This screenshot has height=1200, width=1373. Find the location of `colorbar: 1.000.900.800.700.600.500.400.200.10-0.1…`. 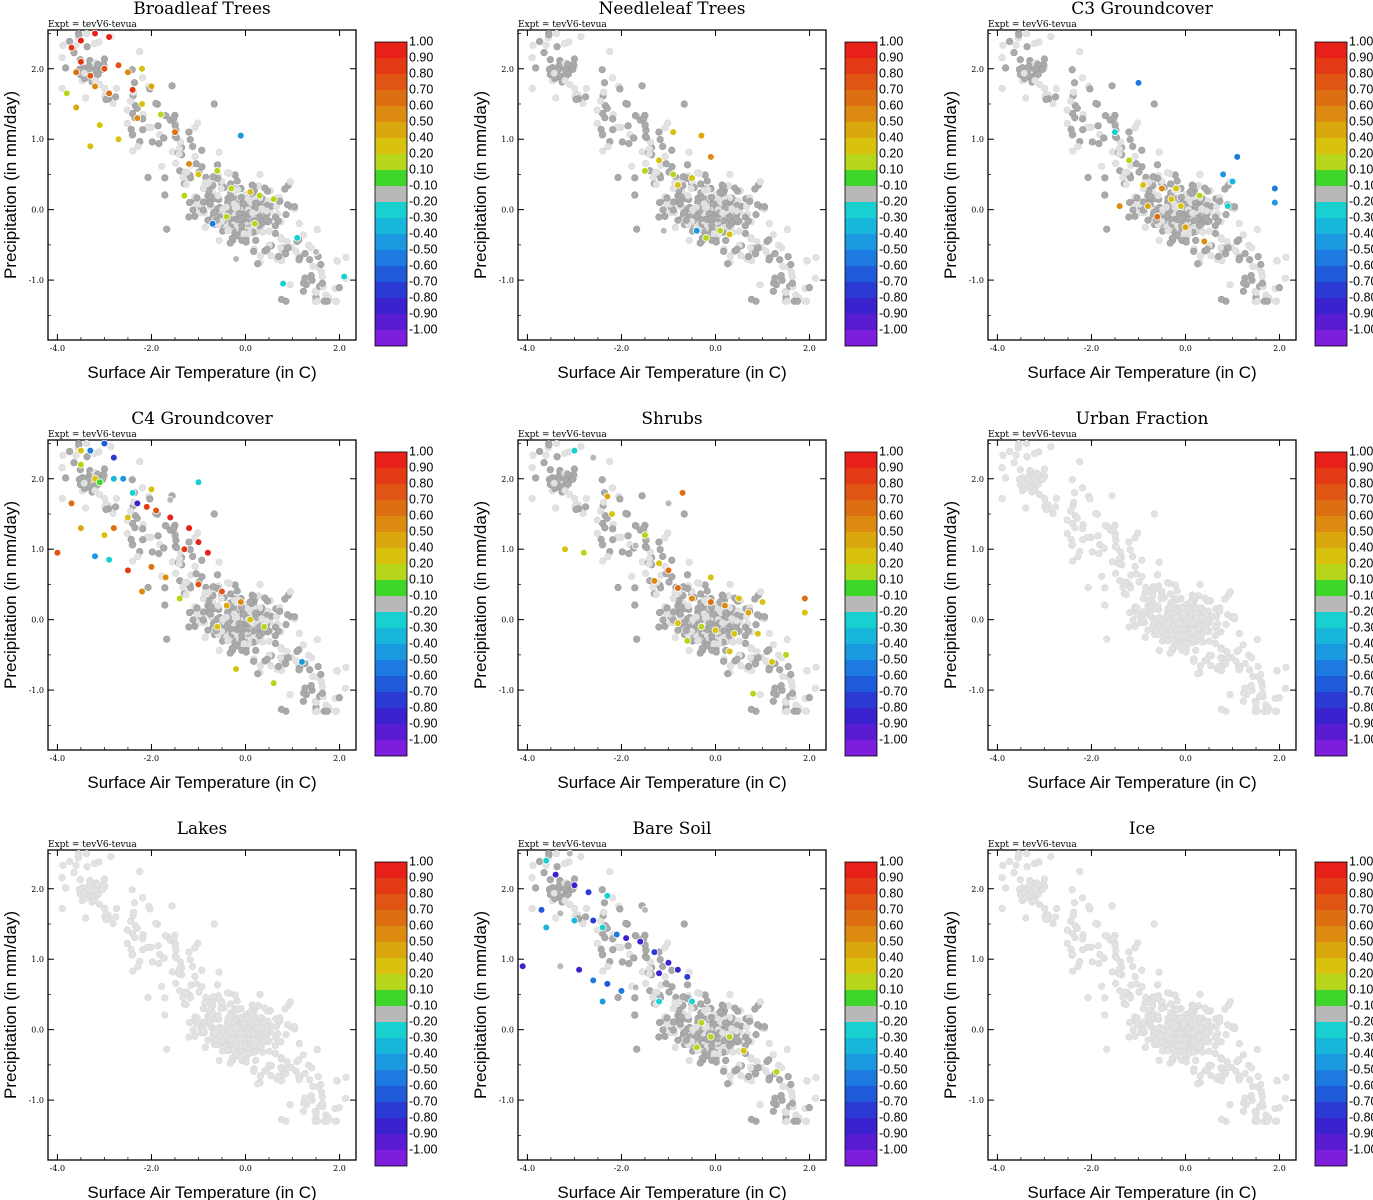

colorbar: 1.000.900.800.700.600.500.400.200.10-0.1… is located at coordinates (406, 600).